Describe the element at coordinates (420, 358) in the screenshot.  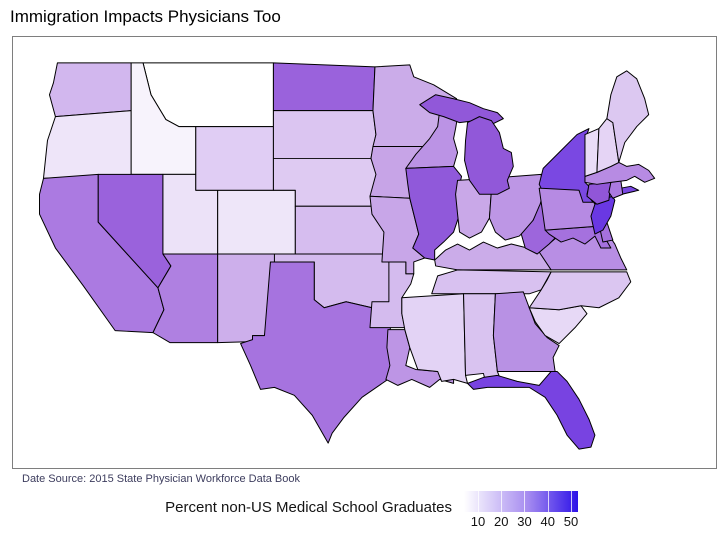
I see `state-la: Louisiana: 23%` at that location.